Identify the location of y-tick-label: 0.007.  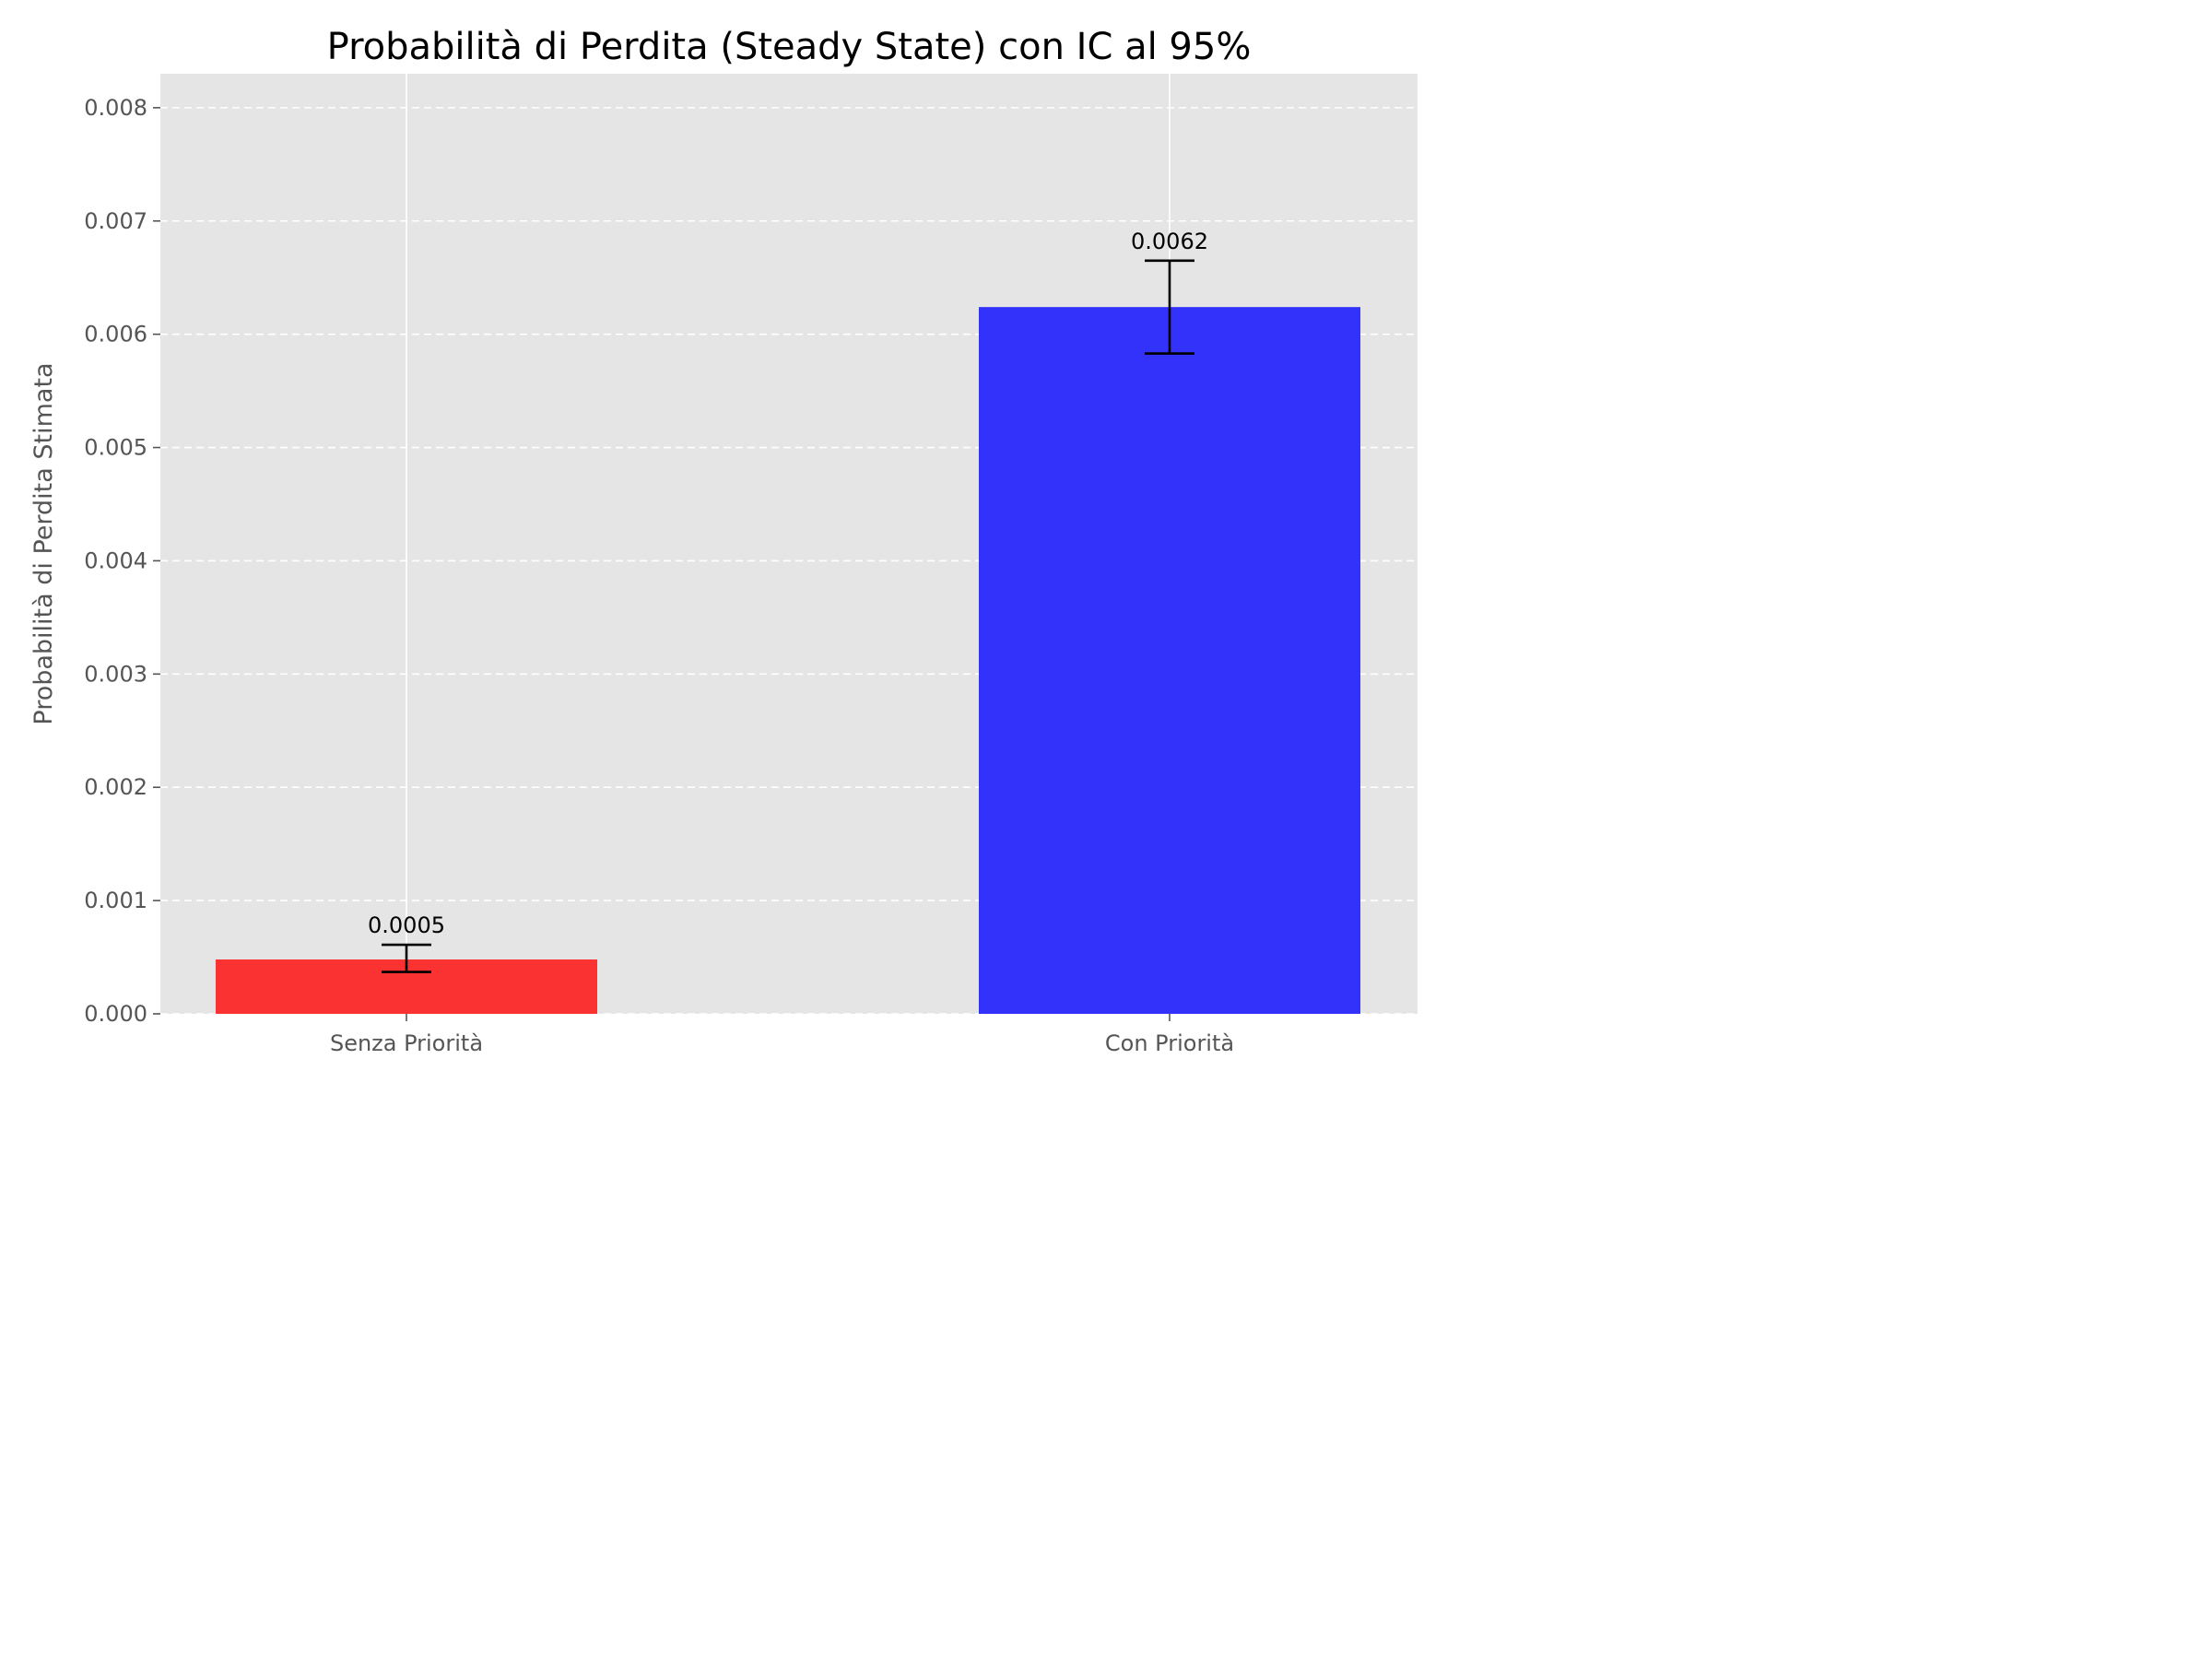
(115, 221).